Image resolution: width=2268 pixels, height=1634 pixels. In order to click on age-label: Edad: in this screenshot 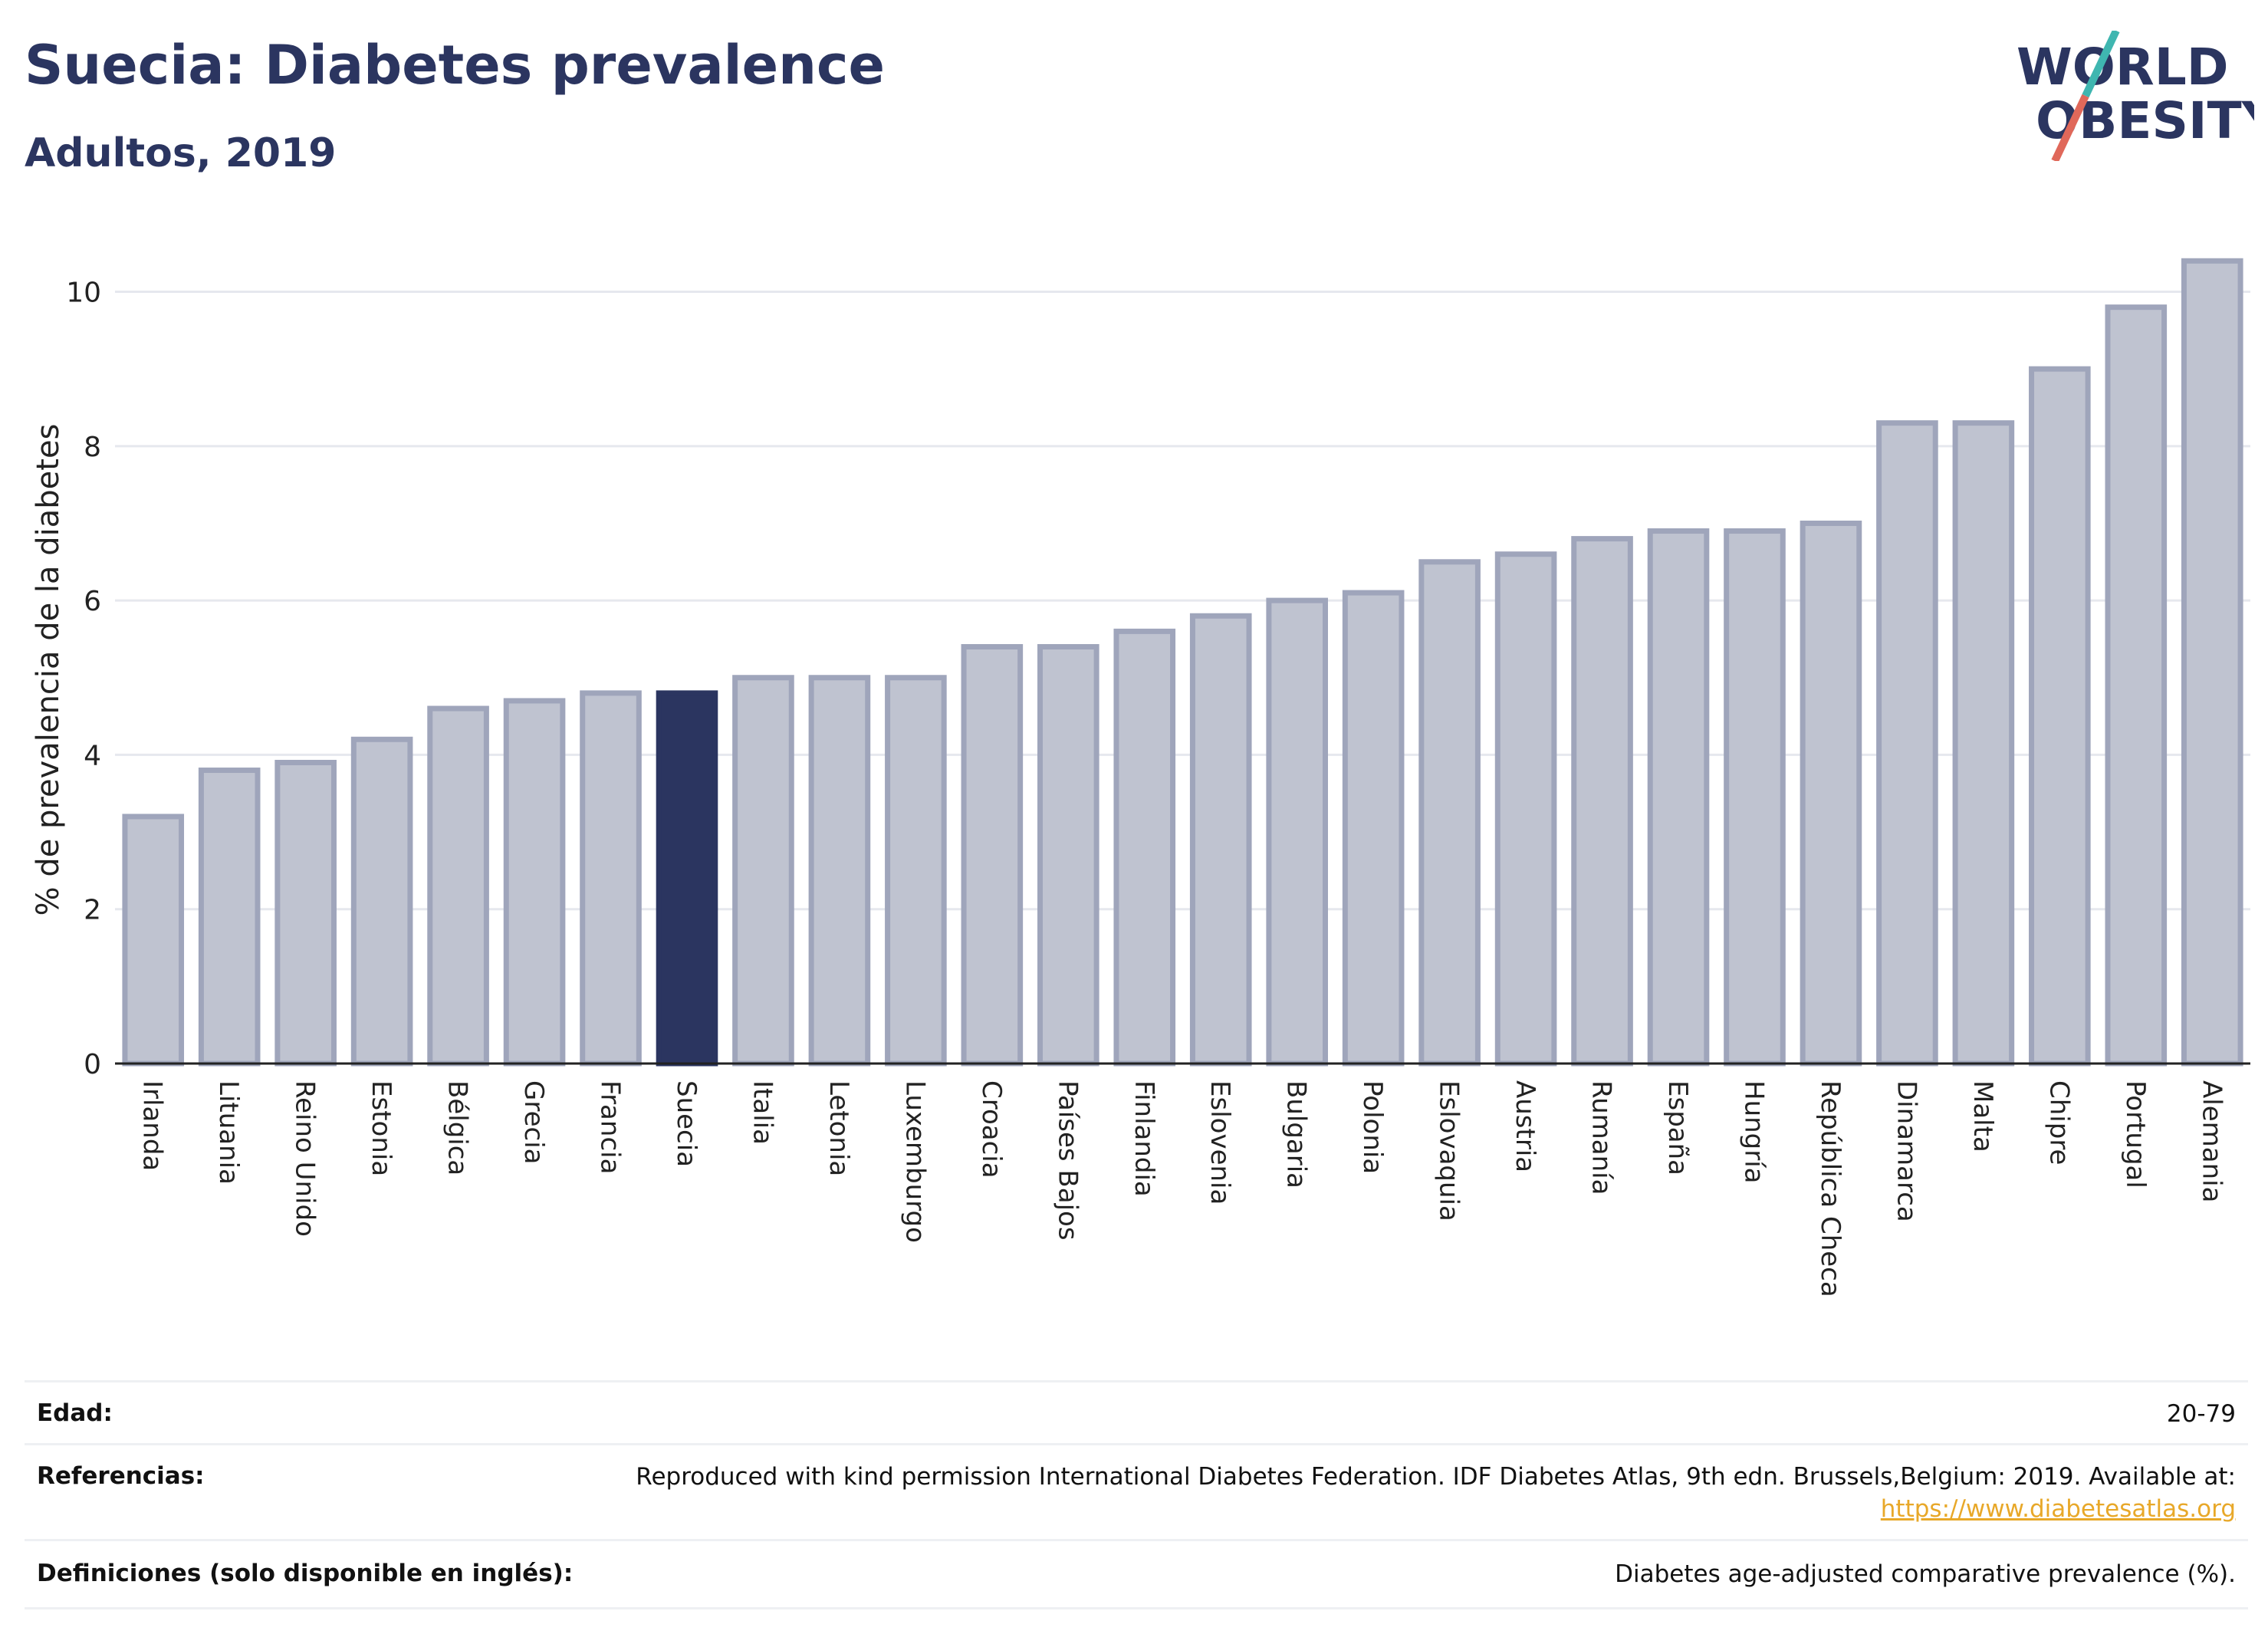, I will do `click(75, 1413)`.